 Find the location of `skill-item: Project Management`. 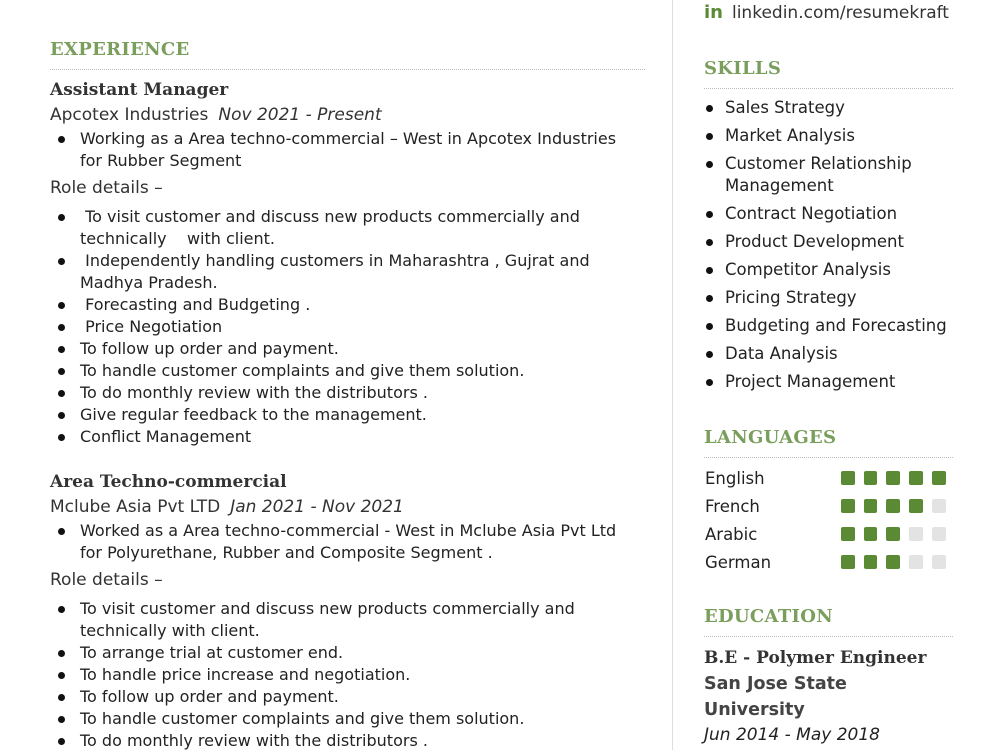

skill-item: Project Management is located at coordinates (829, 382).